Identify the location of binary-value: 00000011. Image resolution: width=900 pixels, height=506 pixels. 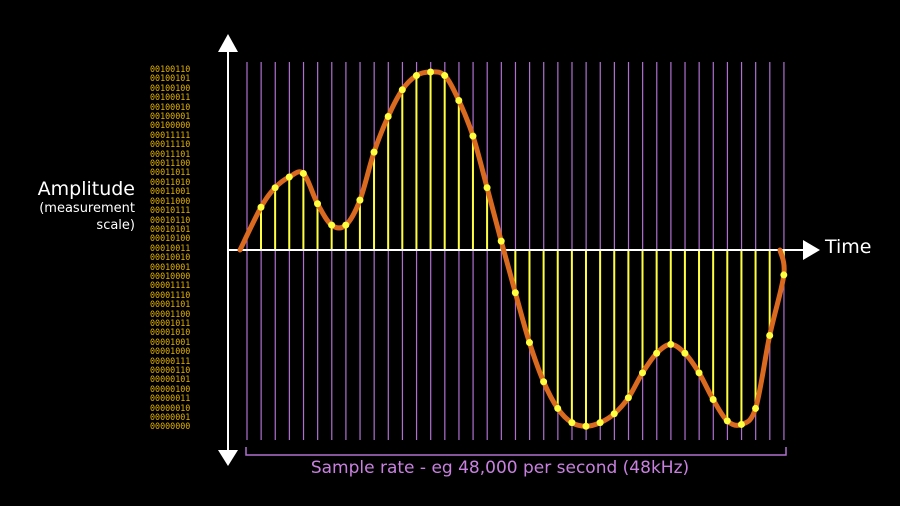
(170, 398).